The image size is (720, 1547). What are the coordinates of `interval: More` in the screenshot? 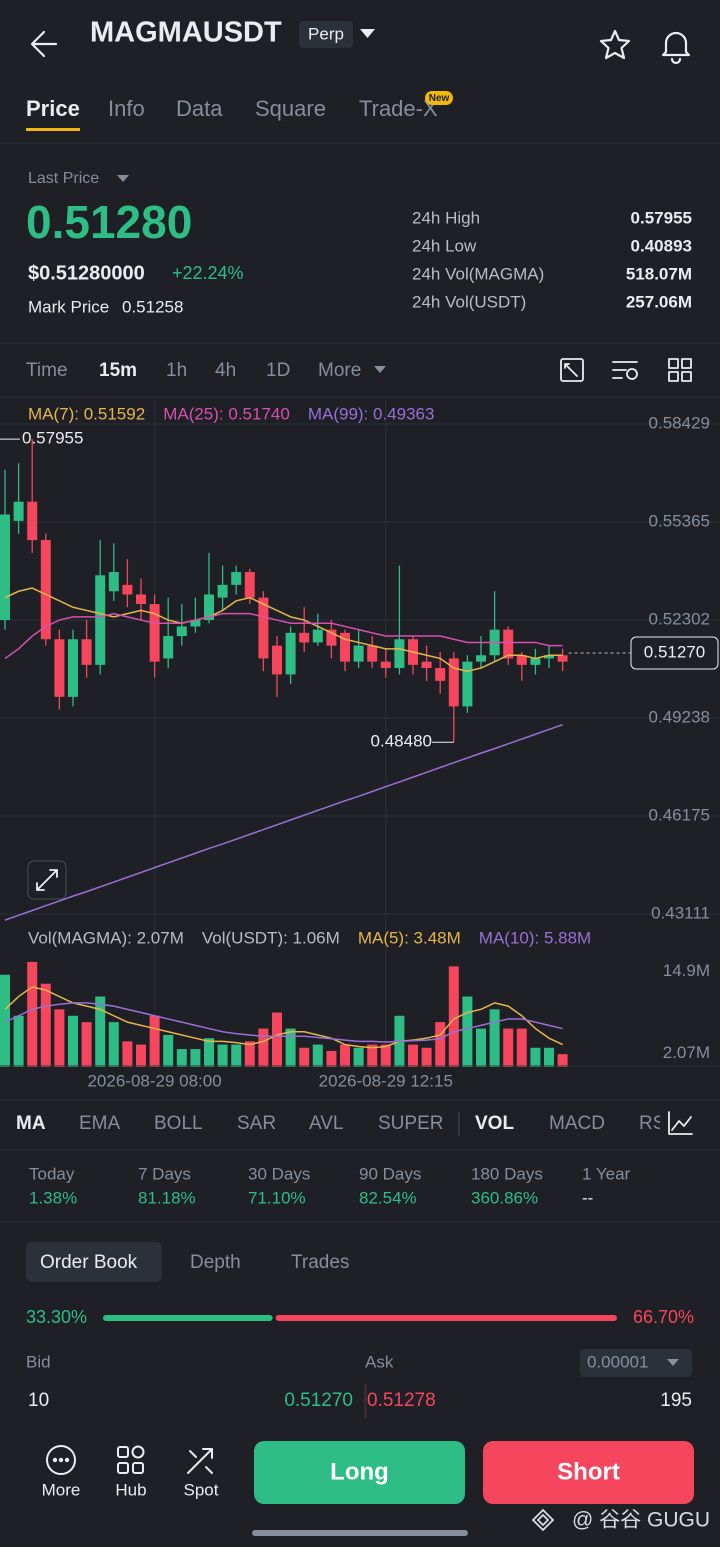 It's located at (339, 370).